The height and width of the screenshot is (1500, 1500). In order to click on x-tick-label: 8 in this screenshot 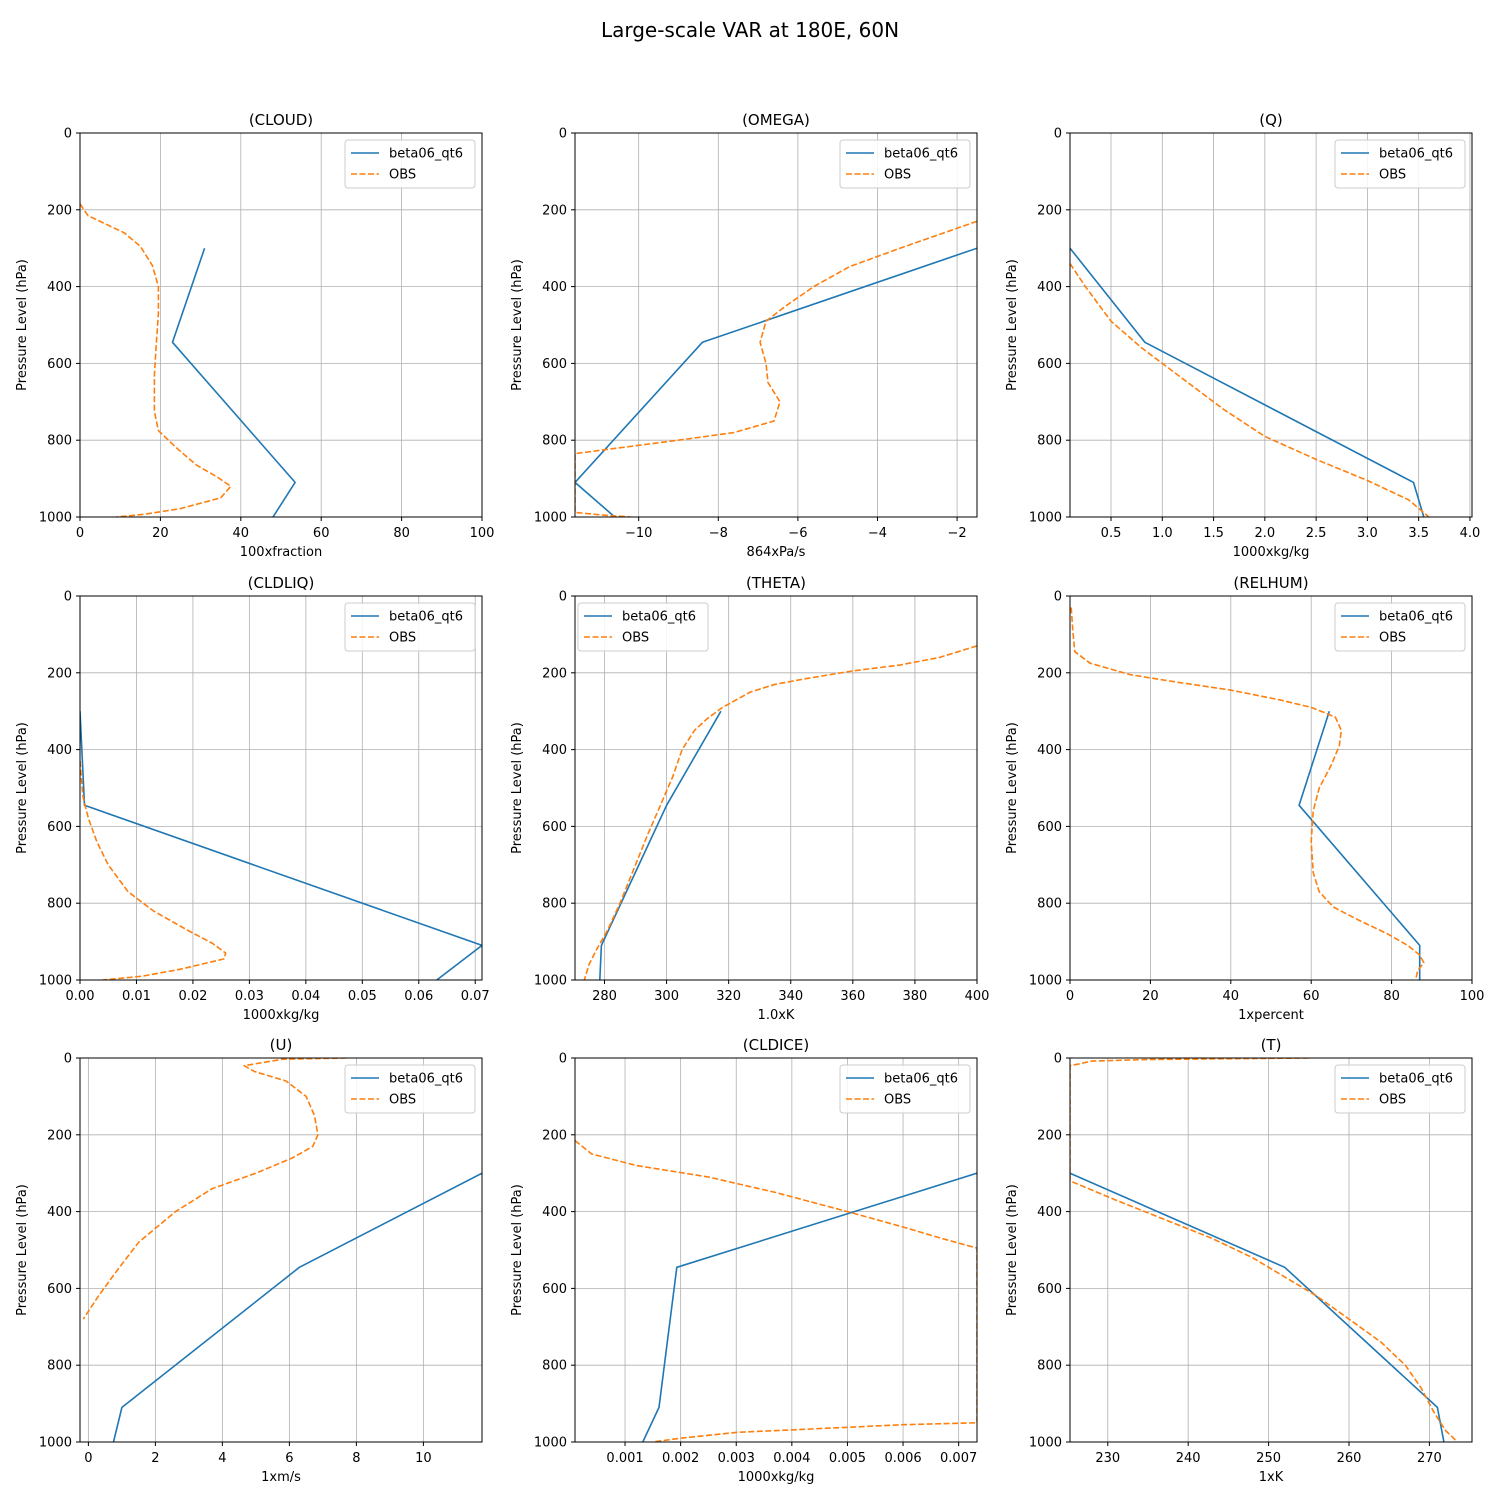, I will do `click(356, 1458)`.